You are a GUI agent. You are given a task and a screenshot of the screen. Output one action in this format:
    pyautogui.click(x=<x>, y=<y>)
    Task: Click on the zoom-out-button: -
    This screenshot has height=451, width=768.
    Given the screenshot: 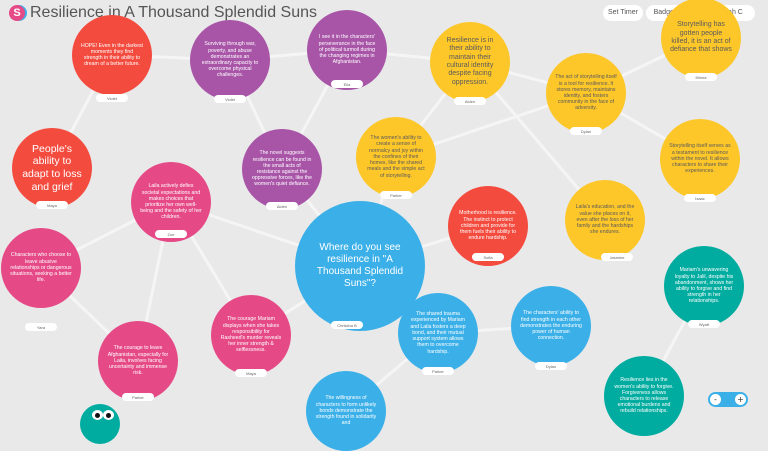 What is the action you would take?
    pyautogui.click(x=715, y=399)
    